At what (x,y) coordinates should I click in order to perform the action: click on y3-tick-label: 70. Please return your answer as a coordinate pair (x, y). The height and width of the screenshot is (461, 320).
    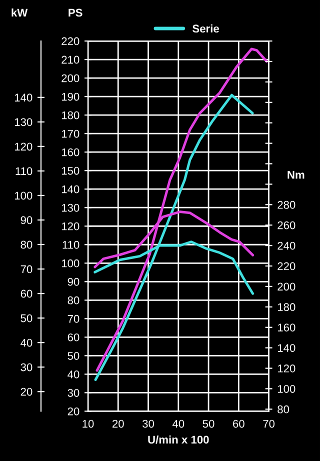
    Looking at the image, I should click on (26, 269).